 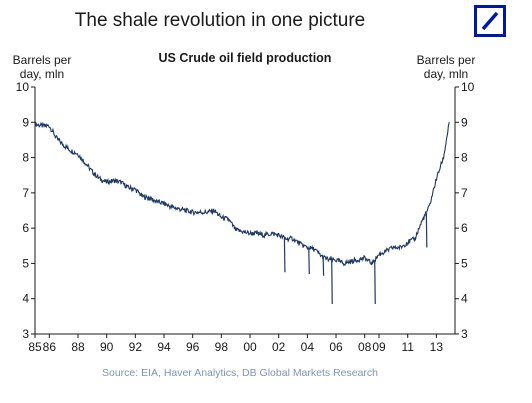 What do you see at coordinates (379, 347) in the screenshot?
I see `x-tick-label: 09` at bounding box center [379, 347].